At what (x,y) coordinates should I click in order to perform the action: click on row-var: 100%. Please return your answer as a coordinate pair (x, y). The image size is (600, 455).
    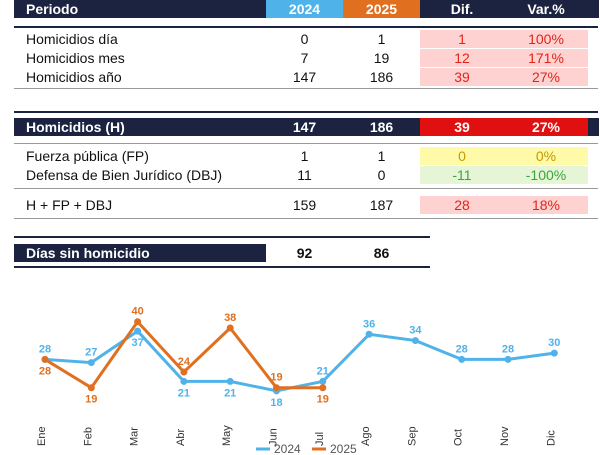
    Looking at the image, I should click on (546, 39).